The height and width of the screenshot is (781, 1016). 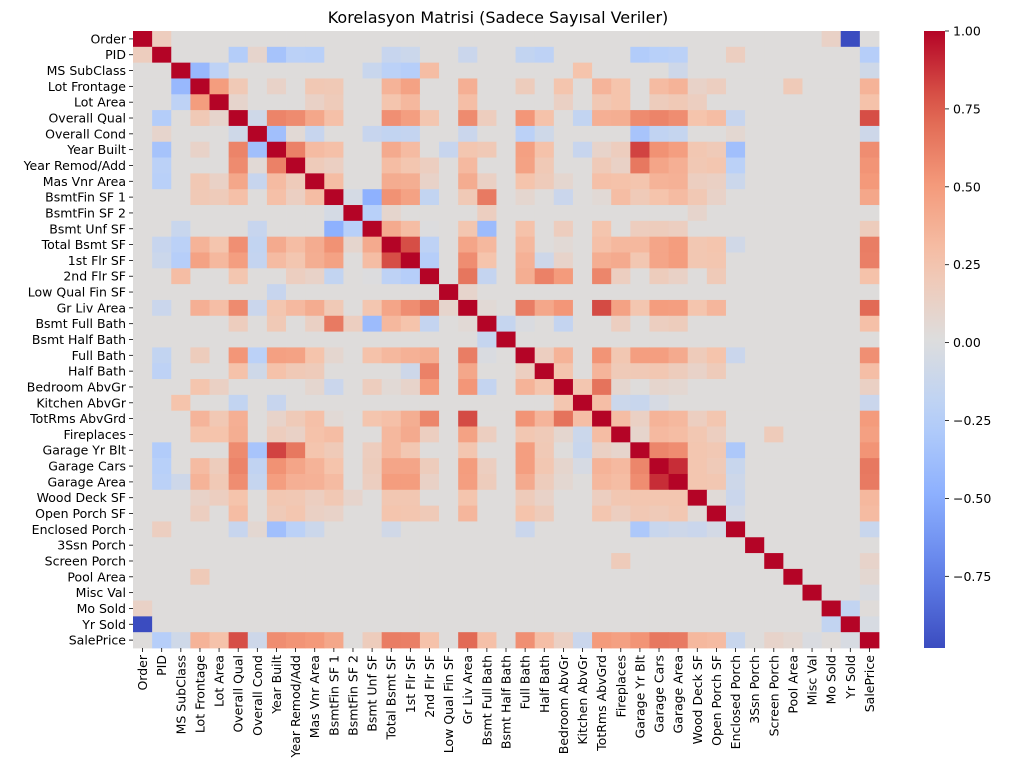 I want to click on column-tick-label: 1st Flr SF, so click(x=410, y=684).